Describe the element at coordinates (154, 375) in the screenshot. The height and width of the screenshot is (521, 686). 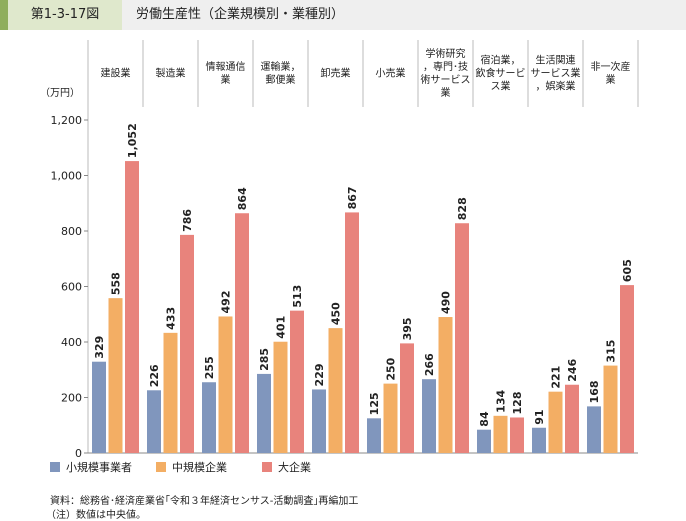
I see `data-label: 226` at that location.